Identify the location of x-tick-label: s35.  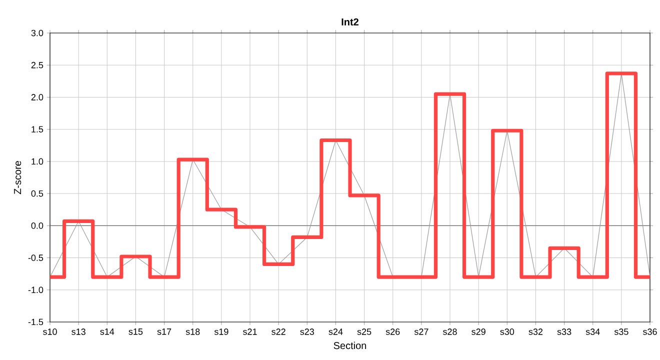
(621, 331).